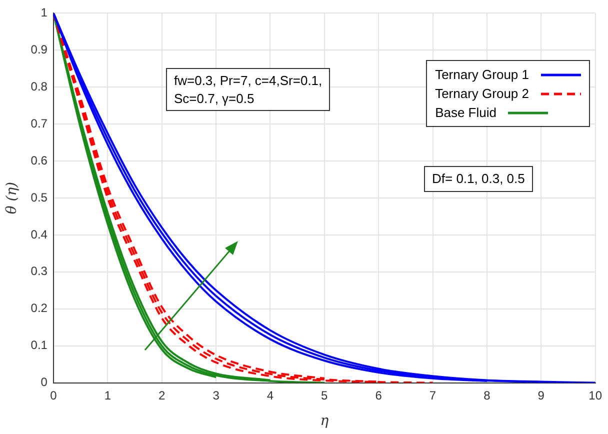 This screenshot has width=608, height=434. What do you see at coordinates (325, 421) in the screenshot?
I see `x-axis-title: η` at bounding box center [325, 421].